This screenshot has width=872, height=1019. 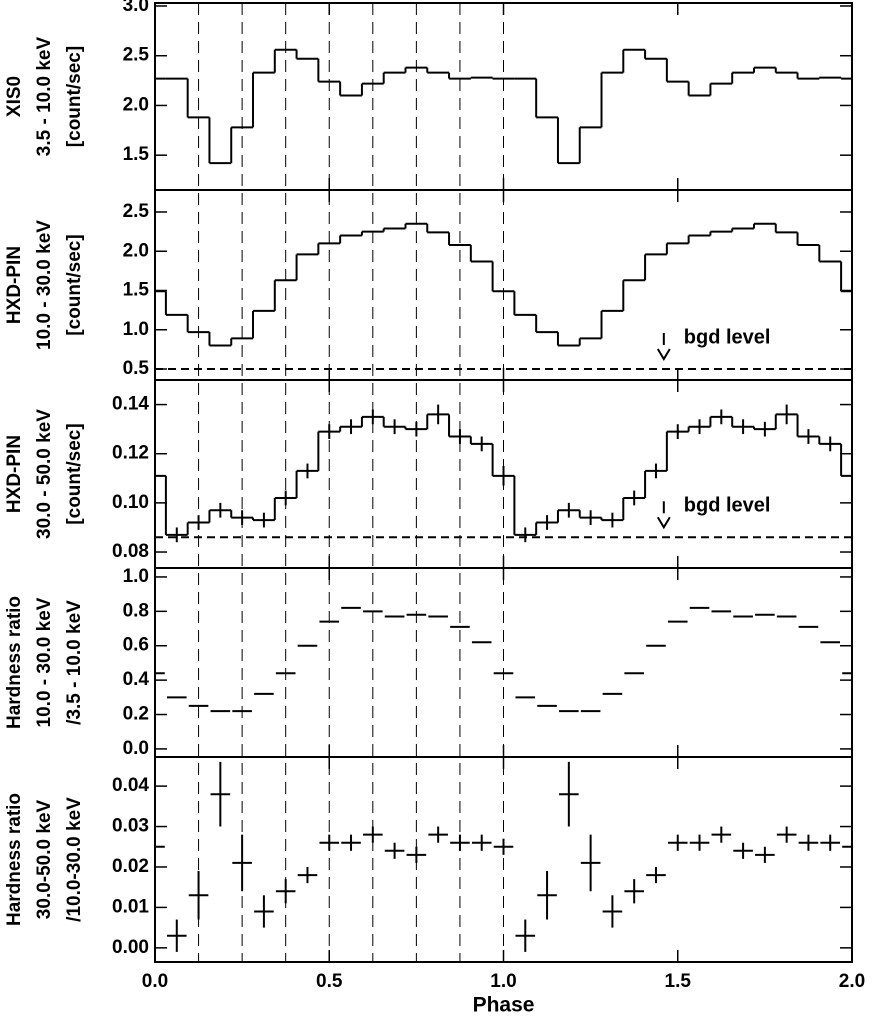 What do you see at coordinates (44, 859) in the screenshot?
I see `y-axis-label: 30.0-50.0 keV` at bounding box center [44, 859].